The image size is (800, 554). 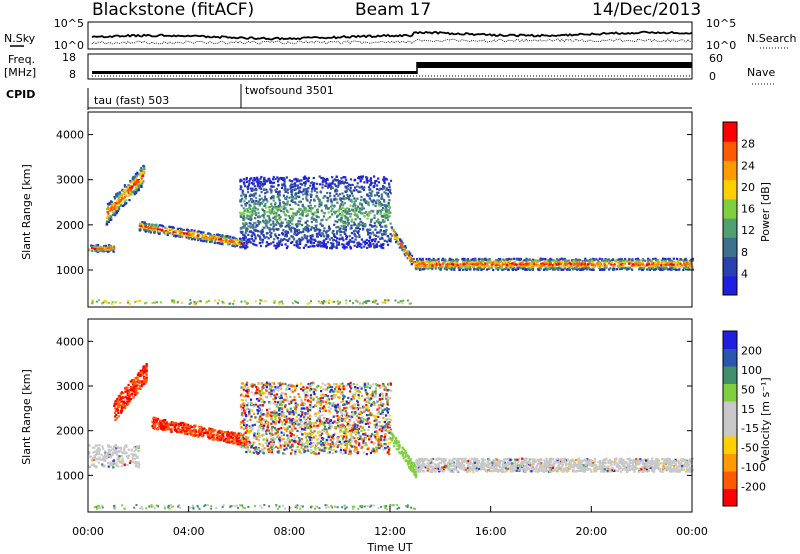 What do you see at coordinates (765, 212) in the screenshot?
I see `power-colorbar-label: Power [dB]` at bounding box center [765, 212].